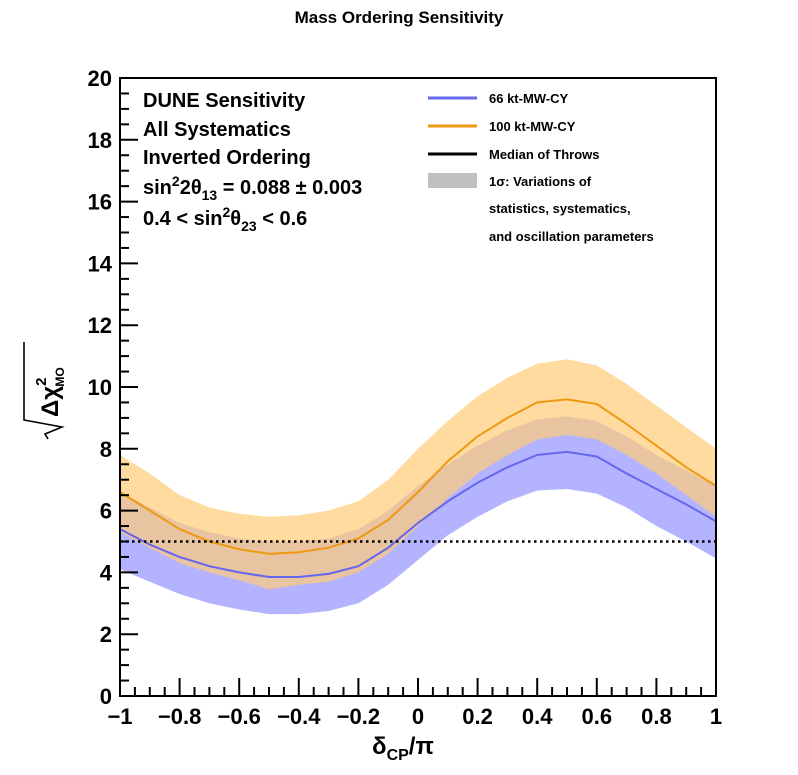 This screenshot has height=775, width=798. I want to click on y-tick-label: 14, so click(100, 263).